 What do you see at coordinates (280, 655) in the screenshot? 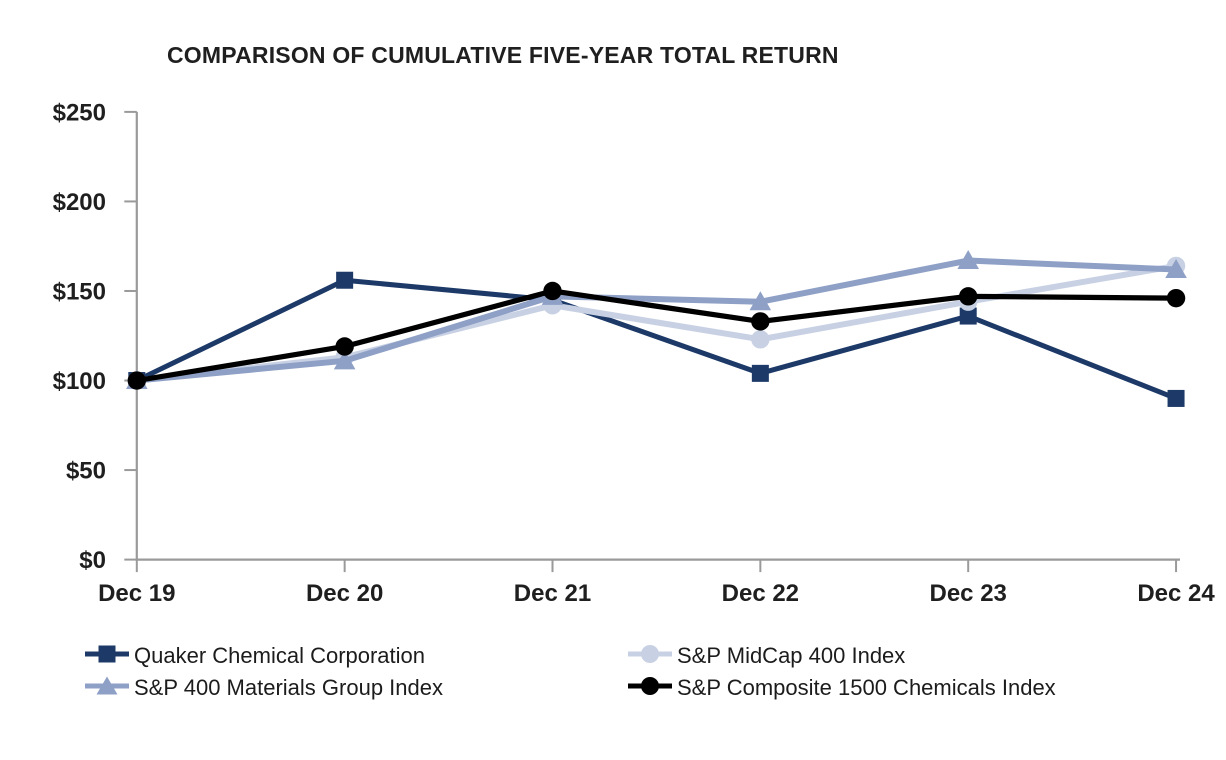
I see `legend-label: Quaker Chemical Corporation` at bounding box center [280, 655].